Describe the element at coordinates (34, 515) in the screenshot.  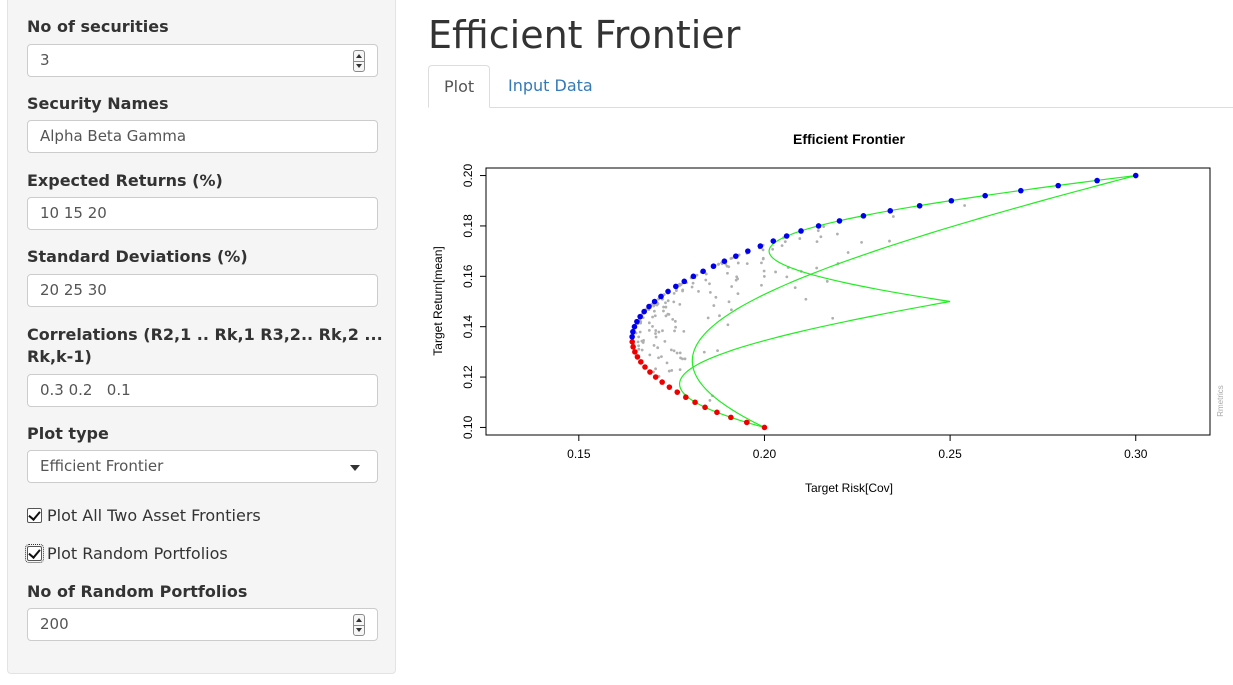
I see `plot-two-asset-checkbox` at that location.